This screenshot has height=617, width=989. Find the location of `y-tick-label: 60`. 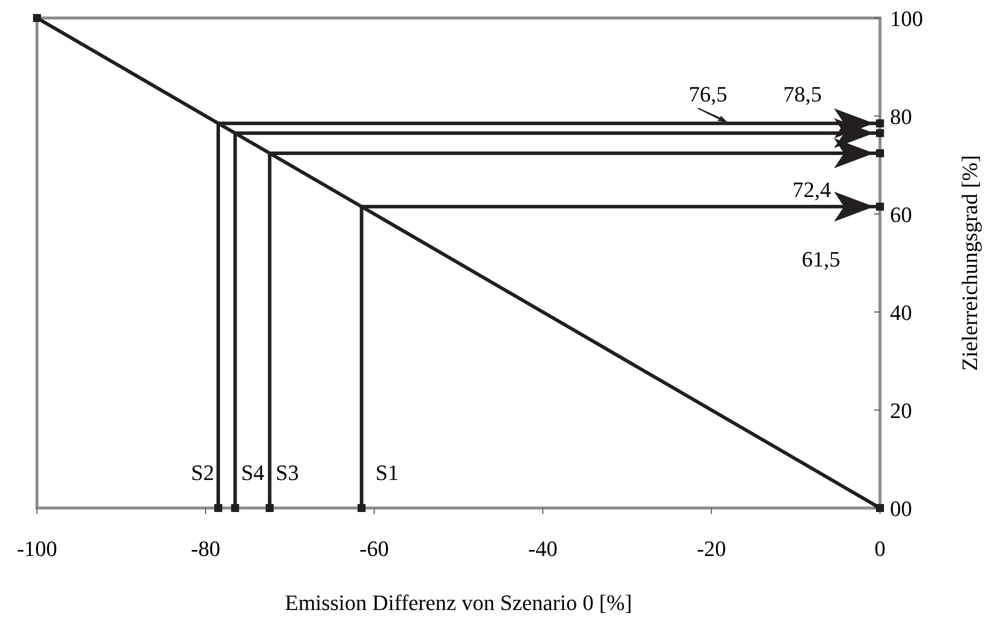

y-tick-label: 60 is located at coordinates (901, 214).